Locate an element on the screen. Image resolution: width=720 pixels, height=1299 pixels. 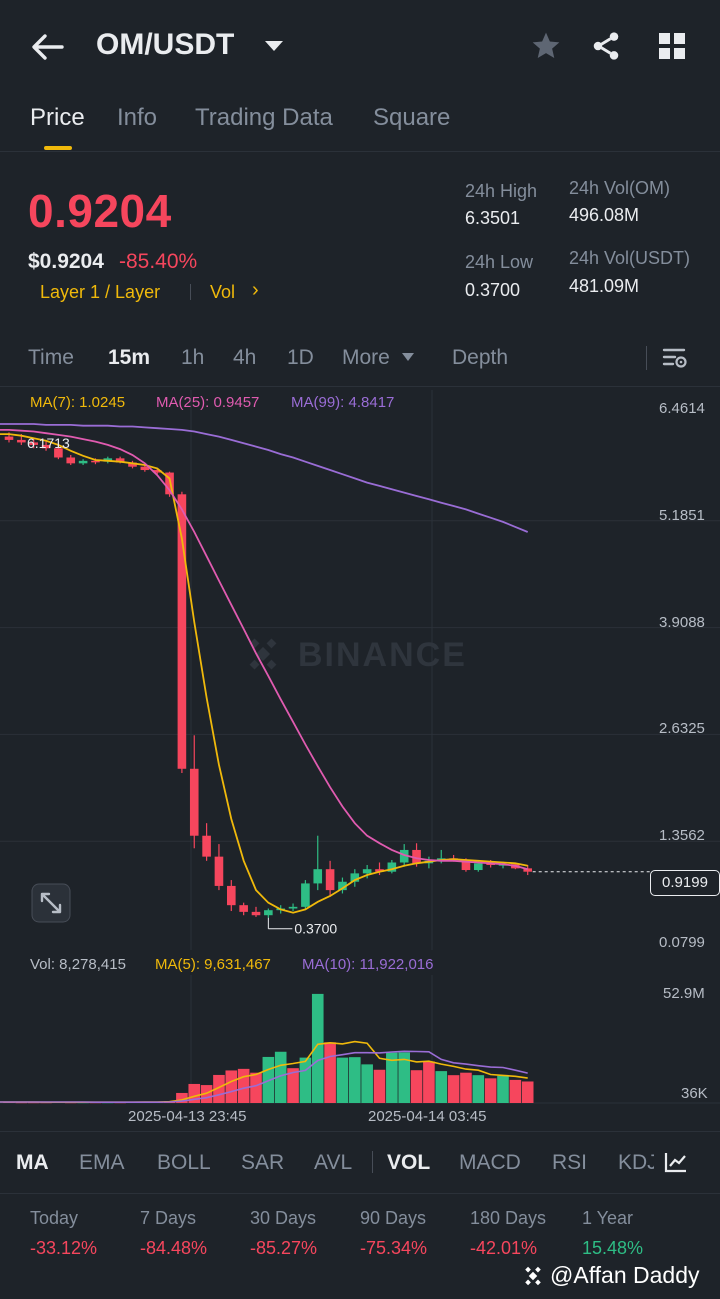
volume-chart is located at coordinates (360, 1050).